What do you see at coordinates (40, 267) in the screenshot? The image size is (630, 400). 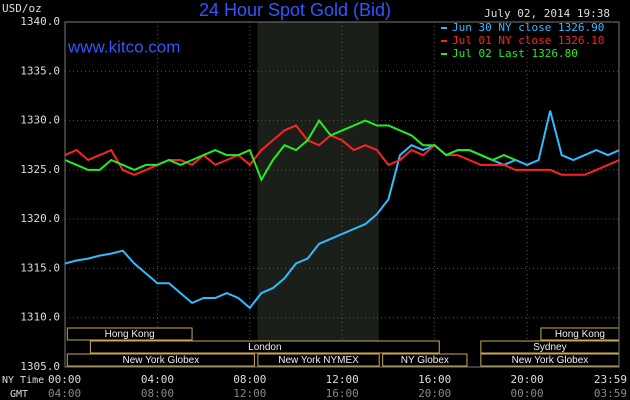 I see `y-tick-label: 1315.0` at bounding box center [40, 267].